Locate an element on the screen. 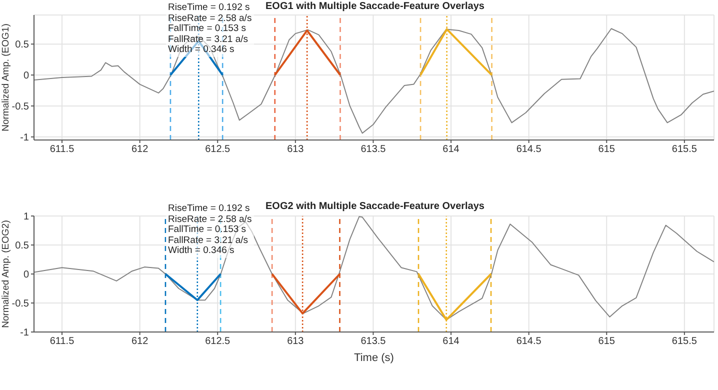 This screenshot has height=390, width=718. y-axis-title: Normalized Amp. (EOG2) is located at coordinates (6, 274).